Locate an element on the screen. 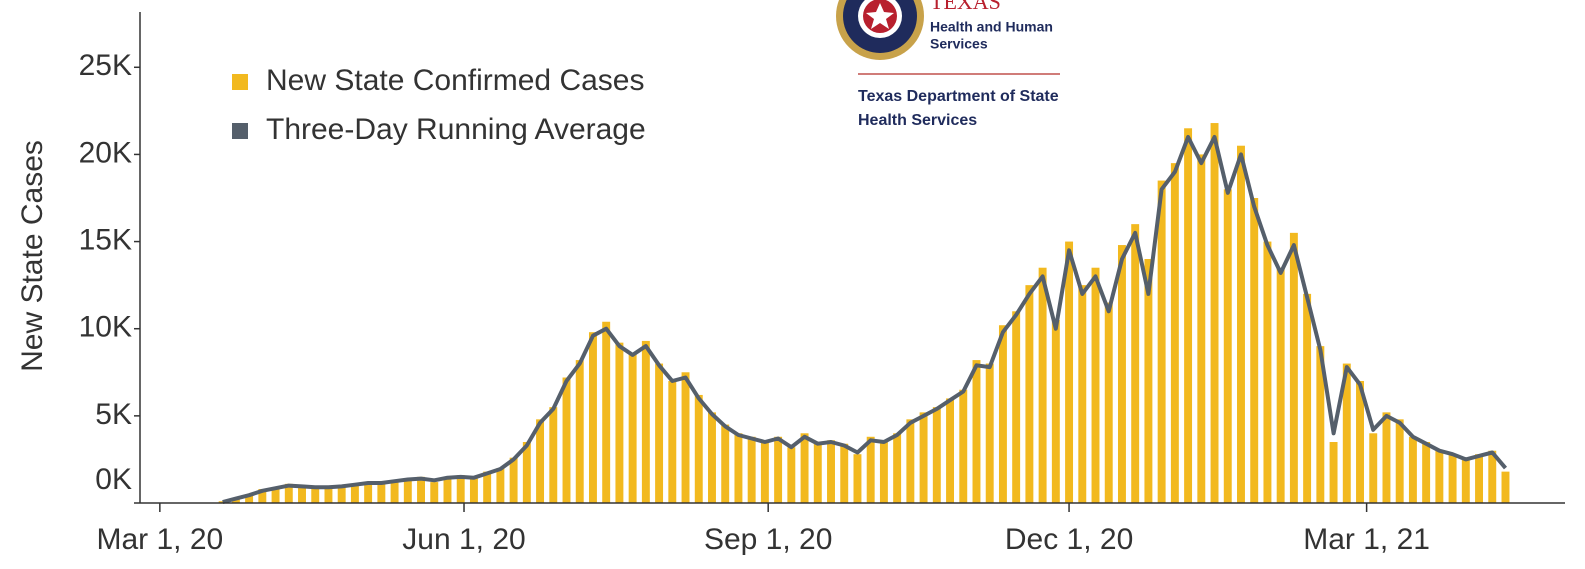  logo-text: Texas Department of State is located at coordinates (958, 96).